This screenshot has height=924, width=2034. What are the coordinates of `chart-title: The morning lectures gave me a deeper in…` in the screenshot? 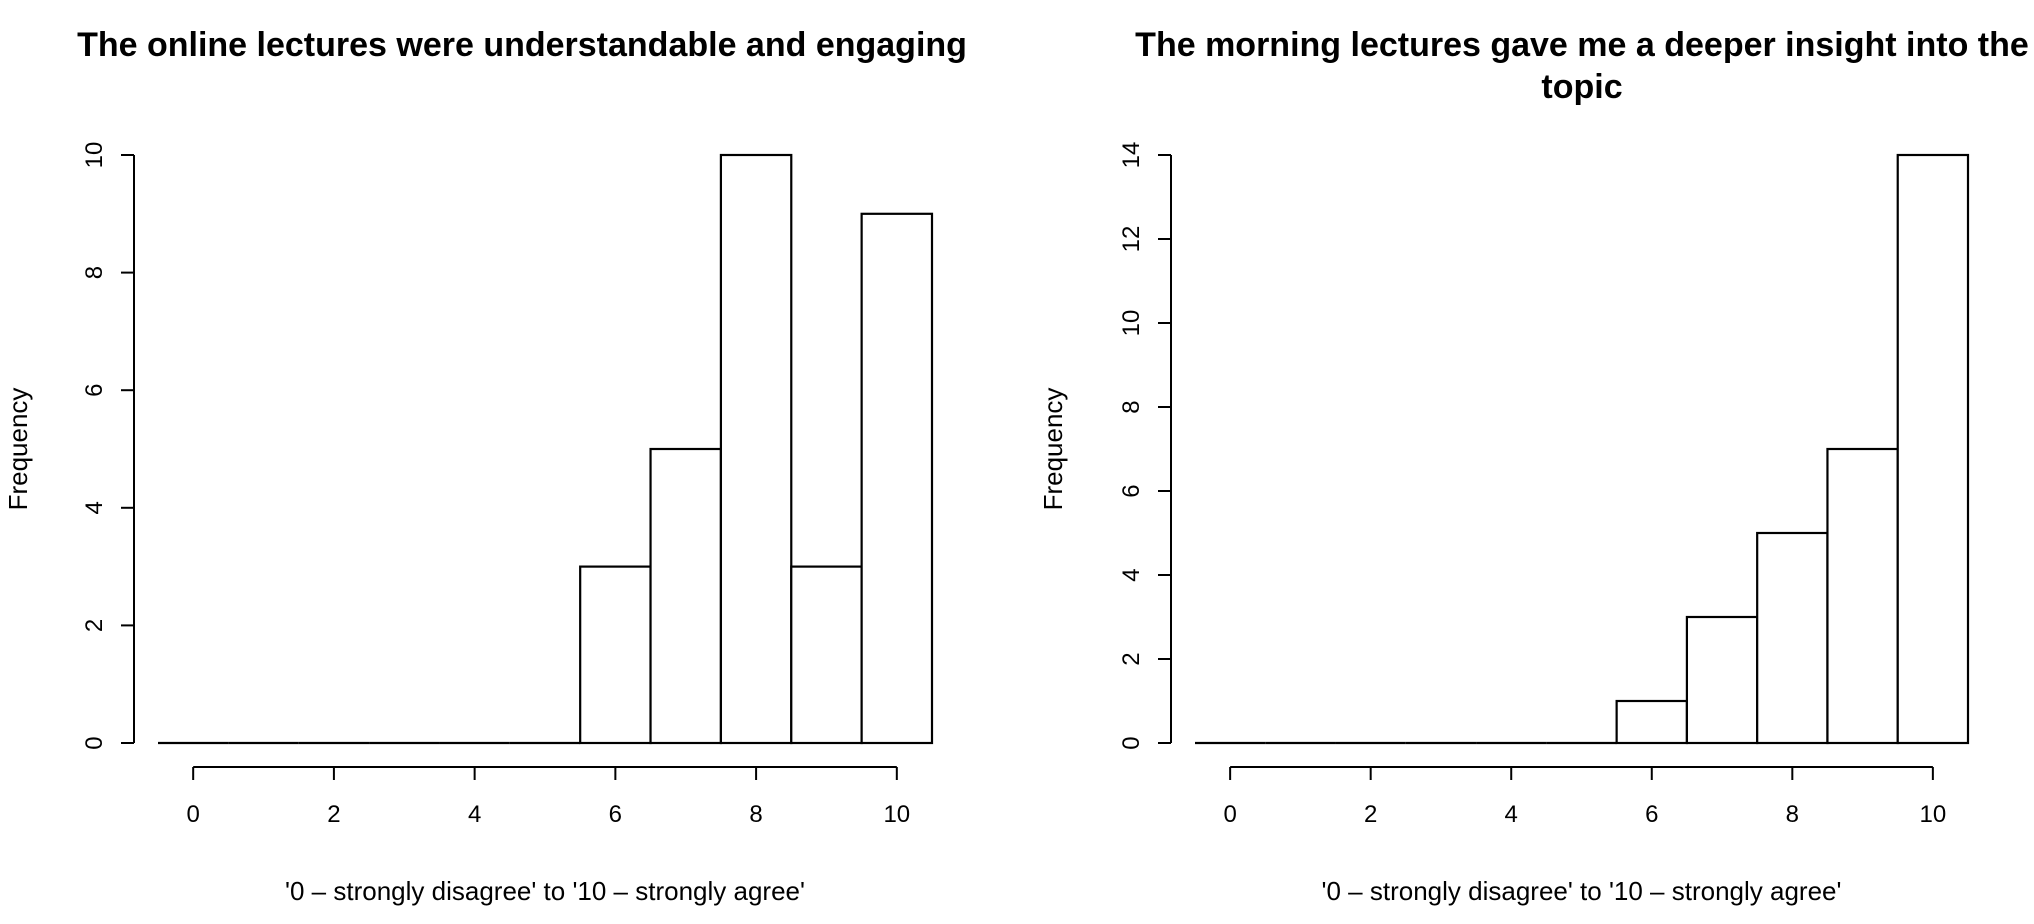 It's located at (1582, 66).